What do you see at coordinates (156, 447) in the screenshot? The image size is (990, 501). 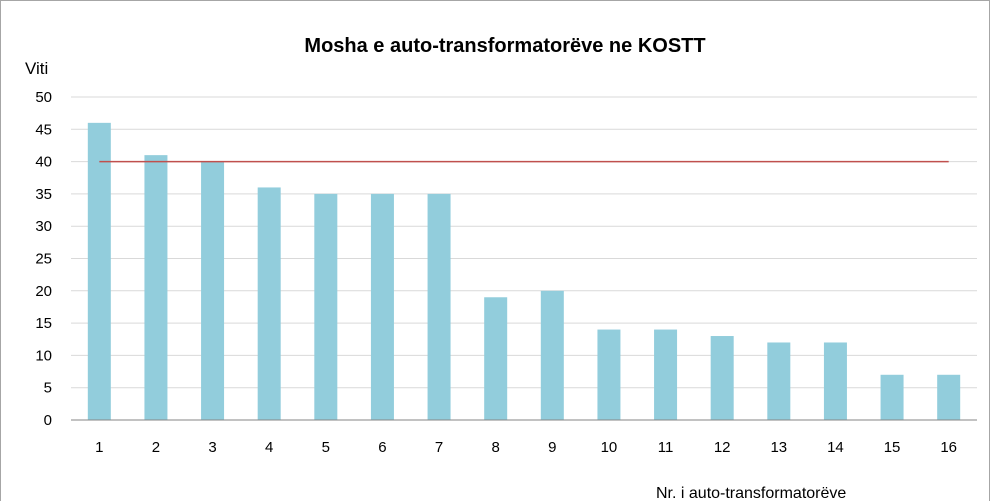 I see `x-tick-label: 2` at bounding box center [156, 447].